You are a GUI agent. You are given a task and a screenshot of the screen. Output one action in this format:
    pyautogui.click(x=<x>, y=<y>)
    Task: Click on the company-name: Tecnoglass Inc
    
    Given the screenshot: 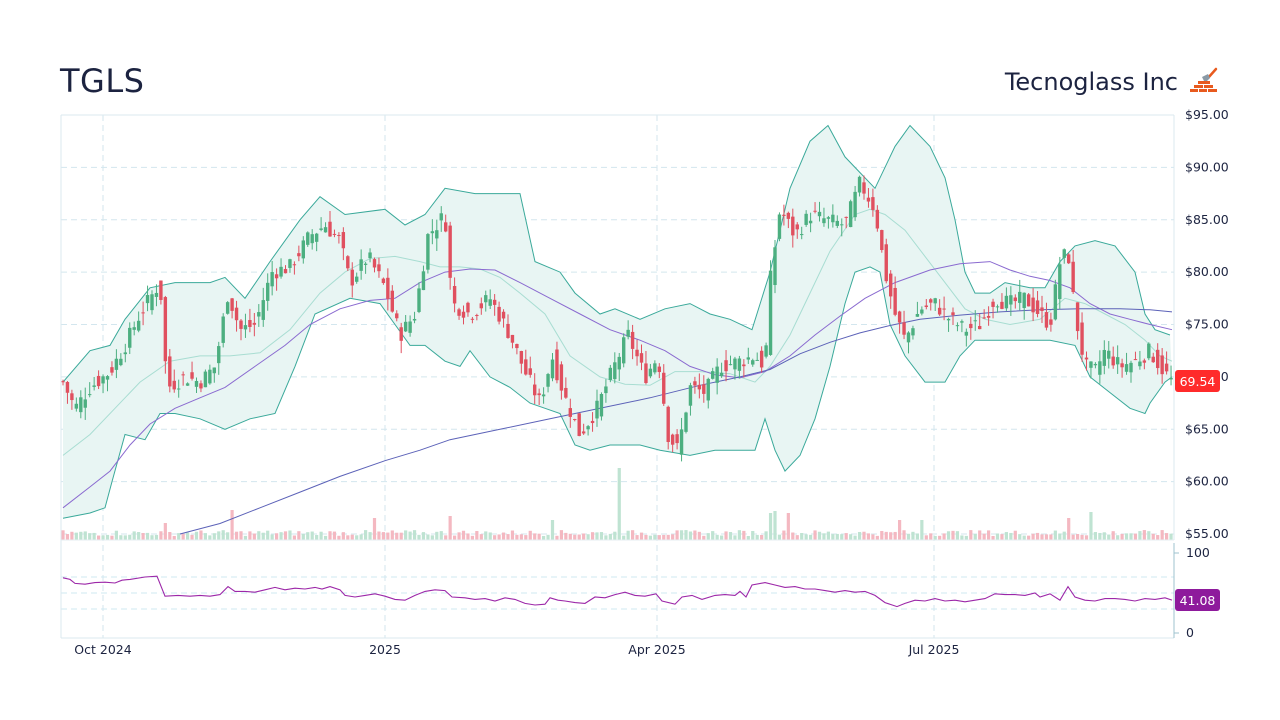 What is the action you would take?
    pyautogui.click(x=1091, y=82)
    